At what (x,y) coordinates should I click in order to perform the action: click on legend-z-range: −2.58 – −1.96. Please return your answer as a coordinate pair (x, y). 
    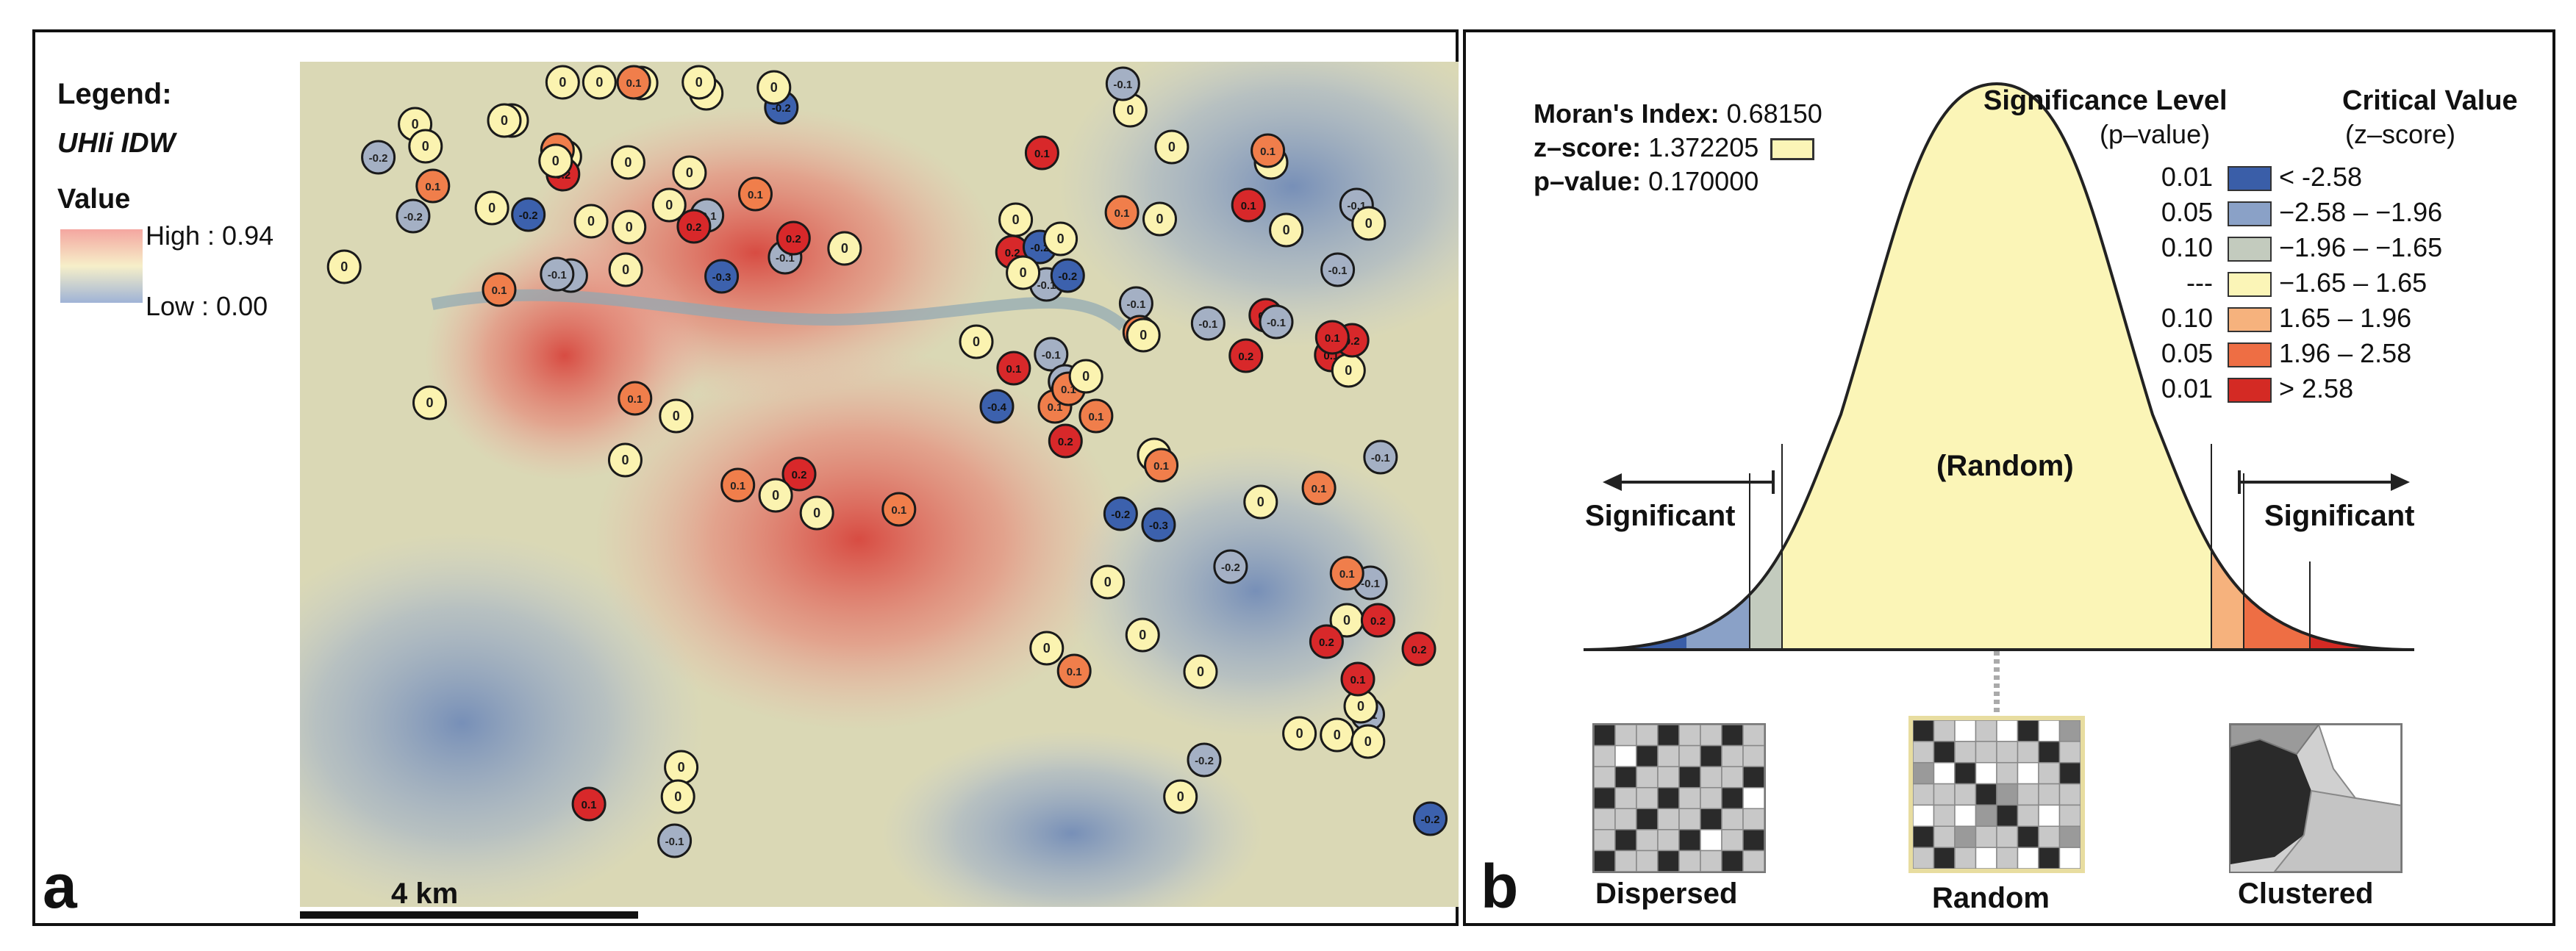
    Looking at the image, I should click on (2361, 212).